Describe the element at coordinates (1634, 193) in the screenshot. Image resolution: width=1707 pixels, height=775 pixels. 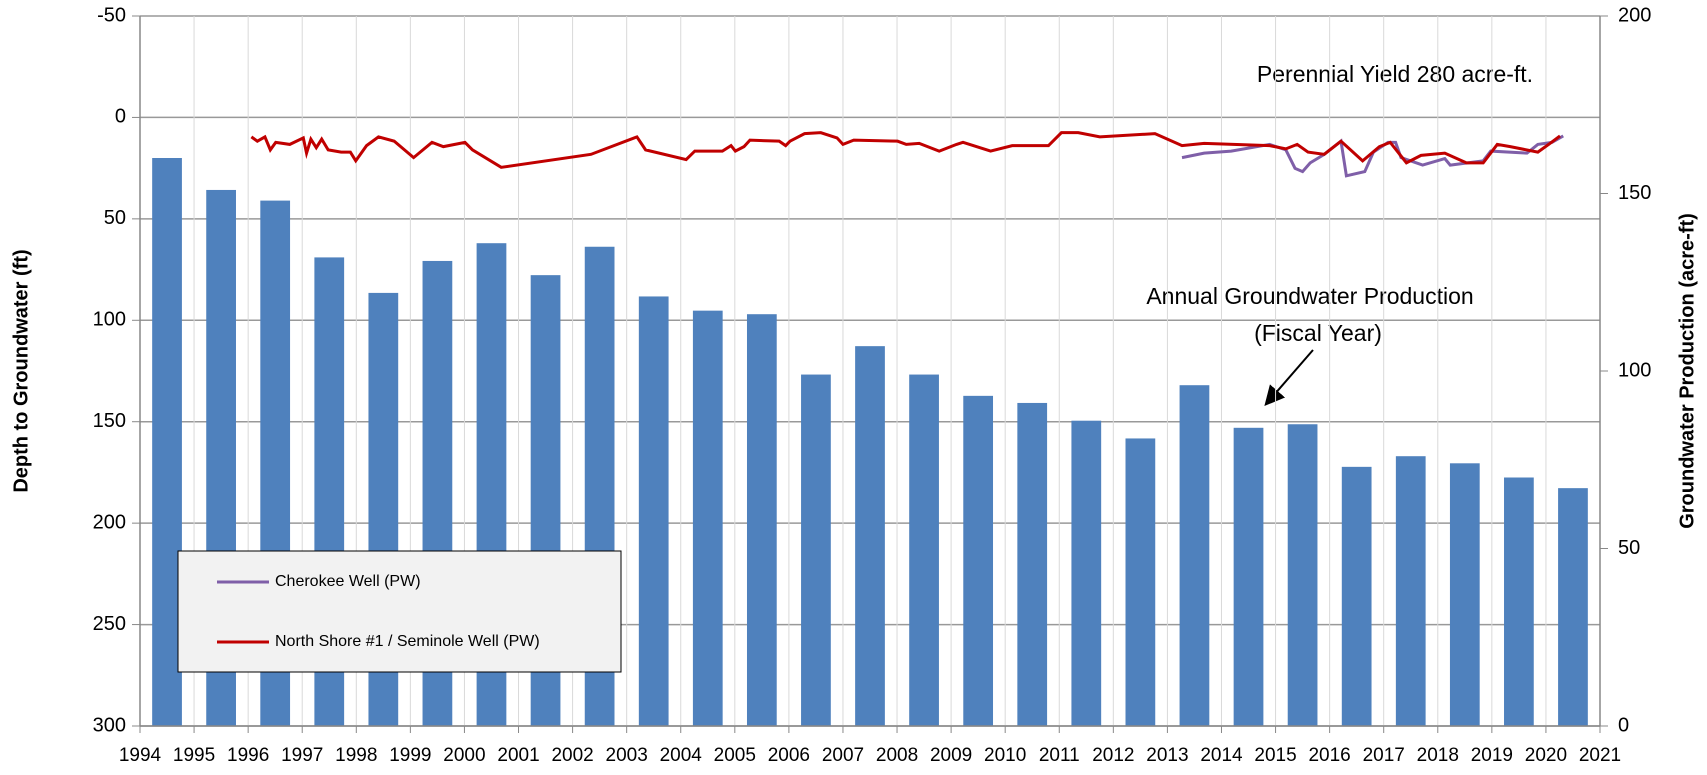
I see `y2-tick-label: 150` at that location.